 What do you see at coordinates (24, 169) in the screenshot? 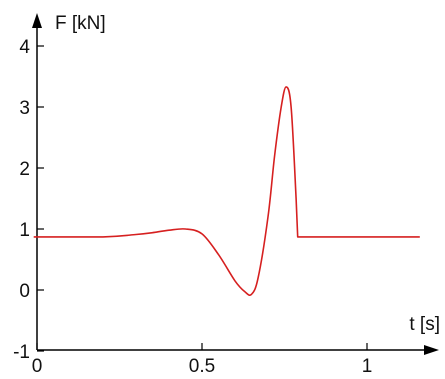
I see `y-tick-label: 2` at bounding box center [24, 169].